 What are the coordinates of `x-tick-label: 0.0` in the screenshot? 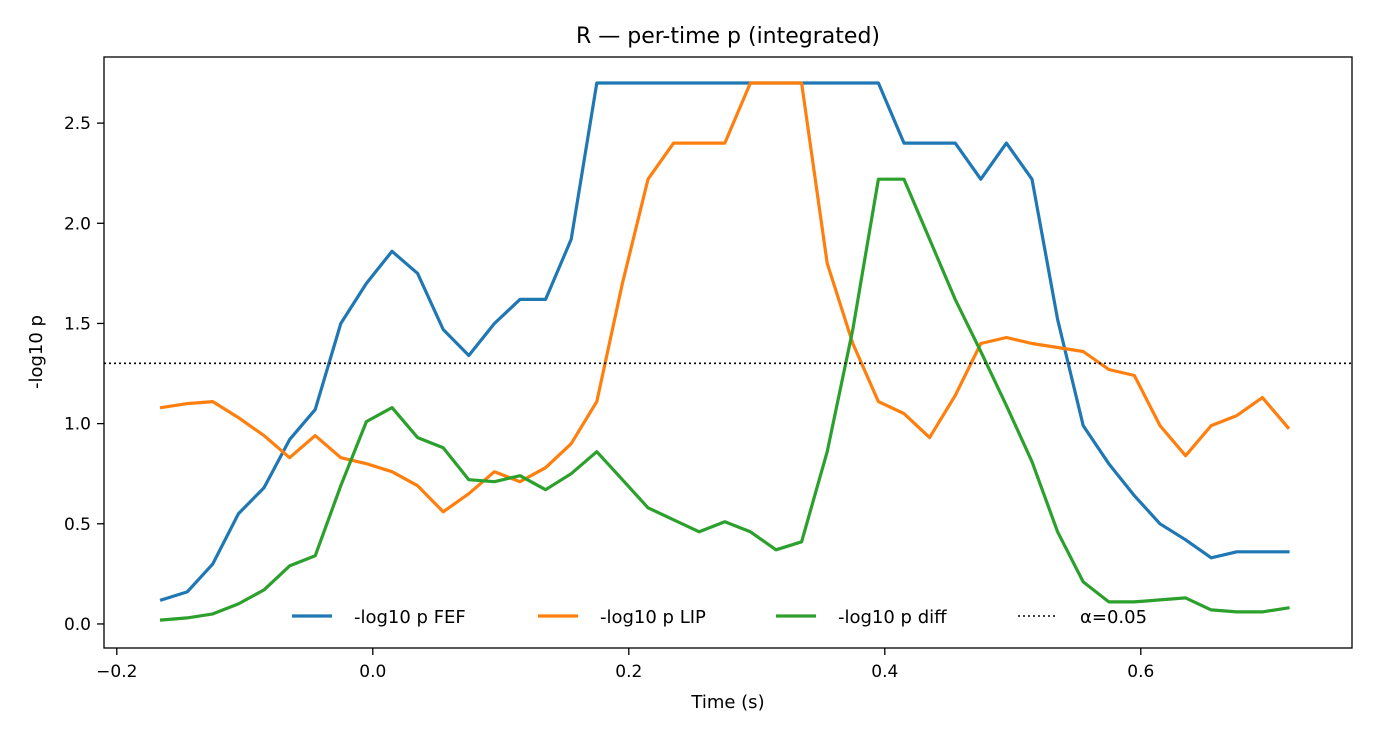 It's located at (372, 672).